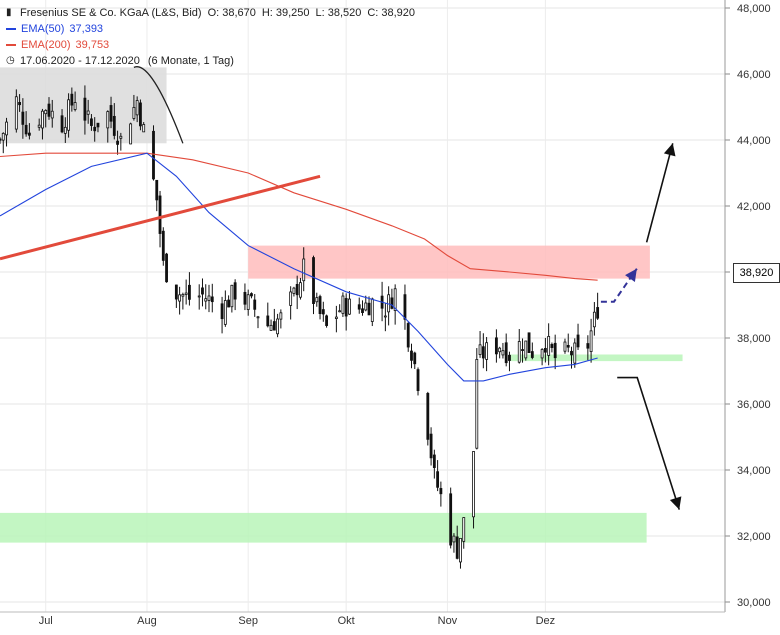 The height and width of the screenshot is (635, 780). Describe the element at coordinates (46, 621) in the screenshot. I see `x-tick-label: Jul` at that location.